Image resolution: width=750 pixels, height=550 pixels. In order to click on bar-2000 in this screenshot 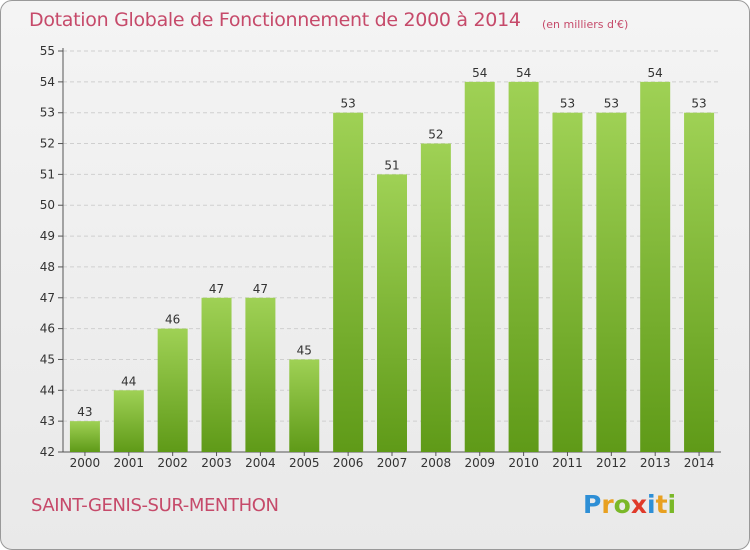, I will do `click(84, 436)`.